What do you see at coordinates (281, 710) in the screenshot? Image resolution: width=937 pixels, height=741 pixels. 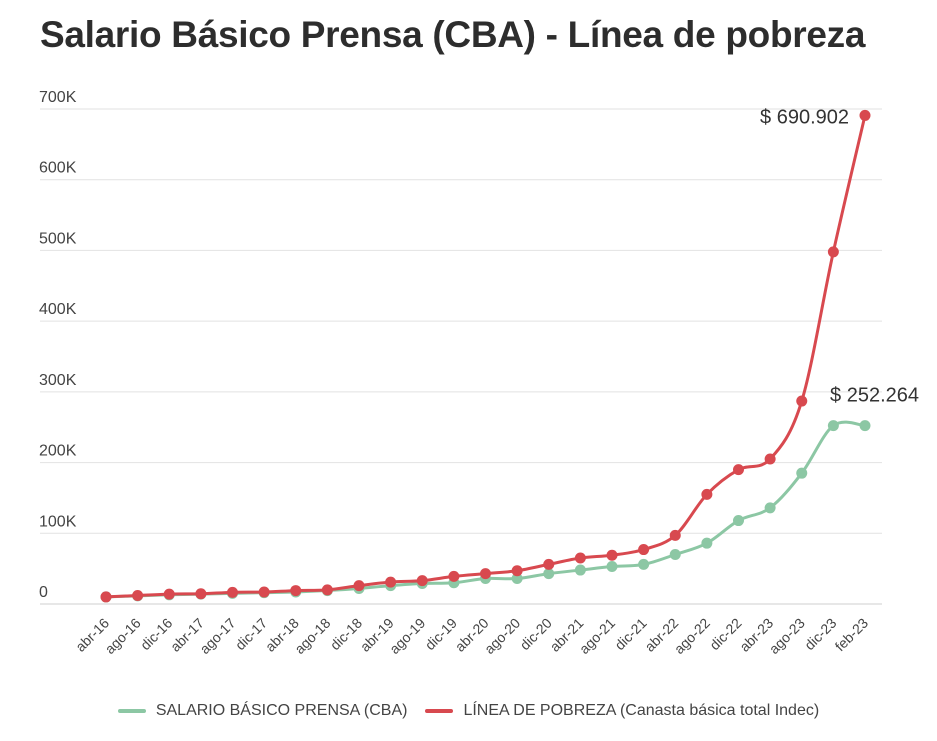 I see `legend-label-salario: SALARIO BÁSICO PRENSA (CBA)` at bounding box center [281, 710].